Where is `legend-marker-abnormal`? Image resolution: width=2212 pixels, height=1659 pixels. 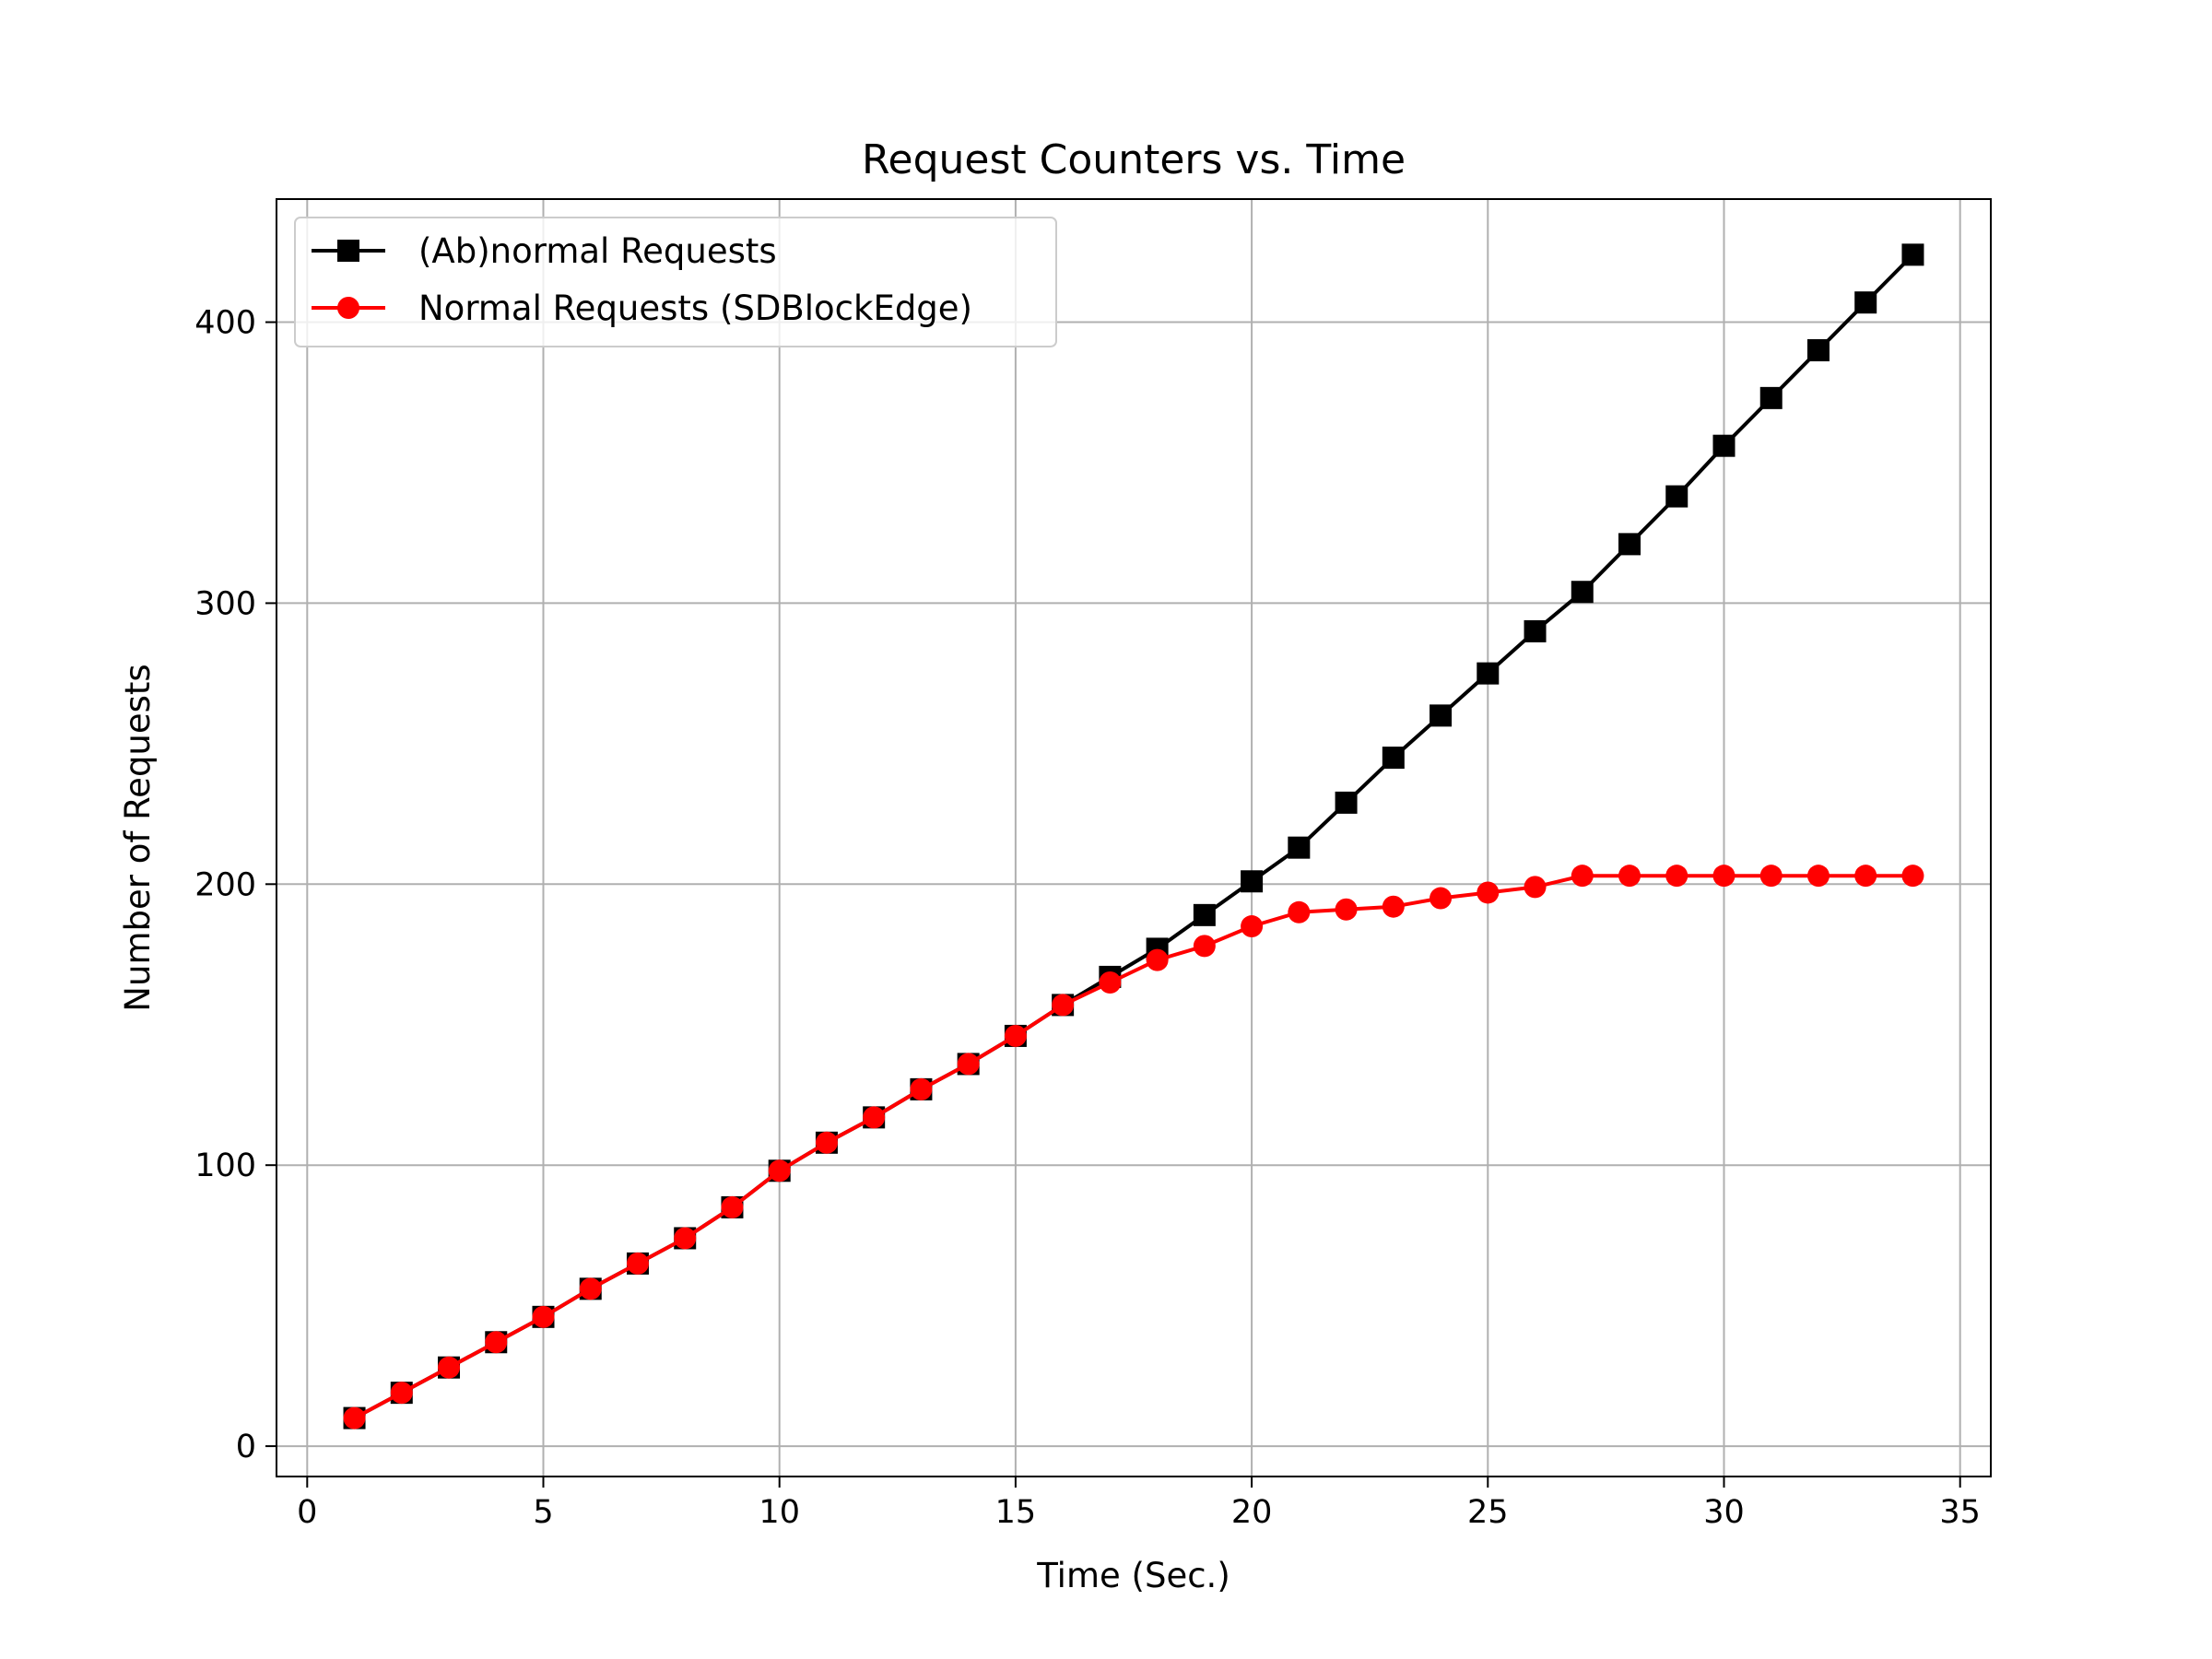
legend-marker-abnormal is located at coordinates (348, 251).